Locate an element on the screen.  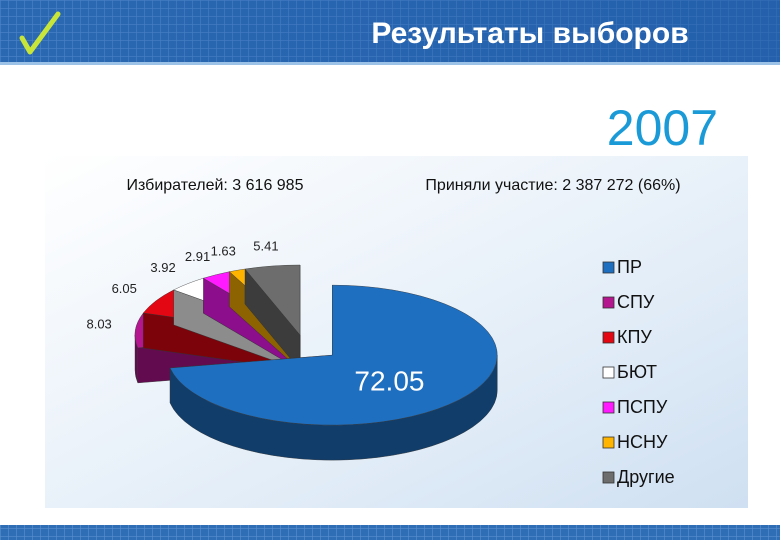
legend-label: ПР is located at coordinates (629, 267).